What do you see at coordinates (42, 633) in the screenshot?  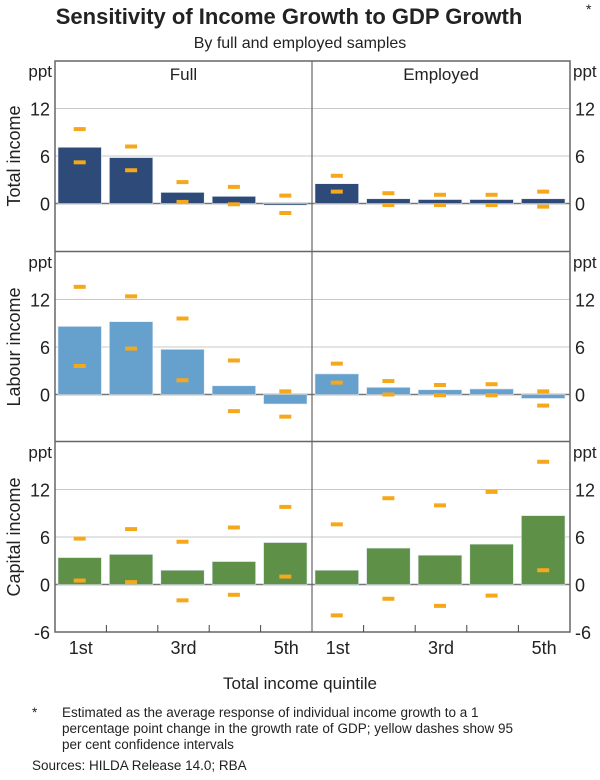 I see `y-tick-label-left: -6` at bounding box center [42, 633].